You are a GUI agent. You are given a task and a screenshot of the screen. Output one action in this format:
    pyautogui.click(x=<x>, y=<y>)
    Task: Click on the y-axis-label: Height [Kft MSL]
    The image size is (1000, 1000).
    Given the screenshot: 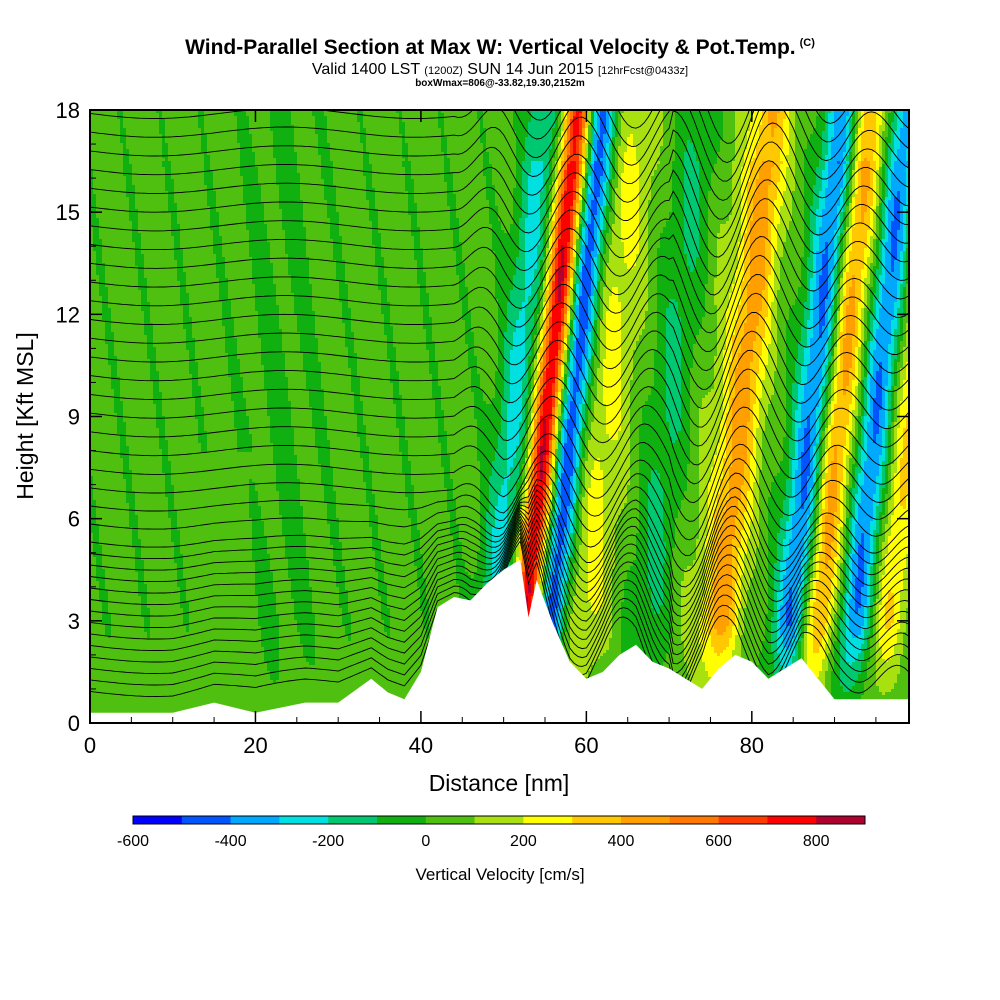 What is the action you would take?
    pyautogui.click(x=25, y=415)
    